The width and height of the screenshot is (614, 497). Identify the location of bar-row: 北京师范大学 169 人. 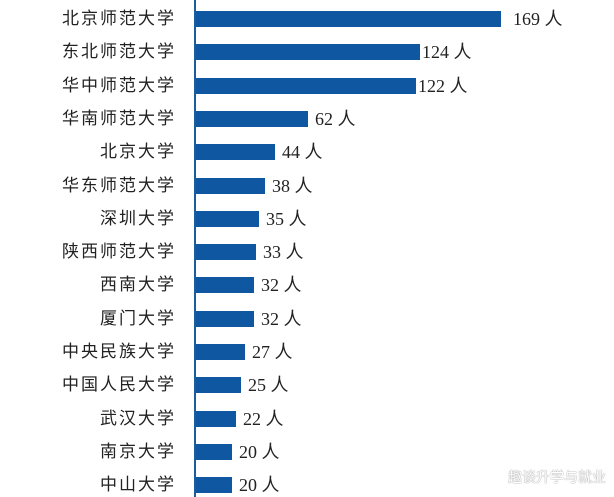
(307, 19).